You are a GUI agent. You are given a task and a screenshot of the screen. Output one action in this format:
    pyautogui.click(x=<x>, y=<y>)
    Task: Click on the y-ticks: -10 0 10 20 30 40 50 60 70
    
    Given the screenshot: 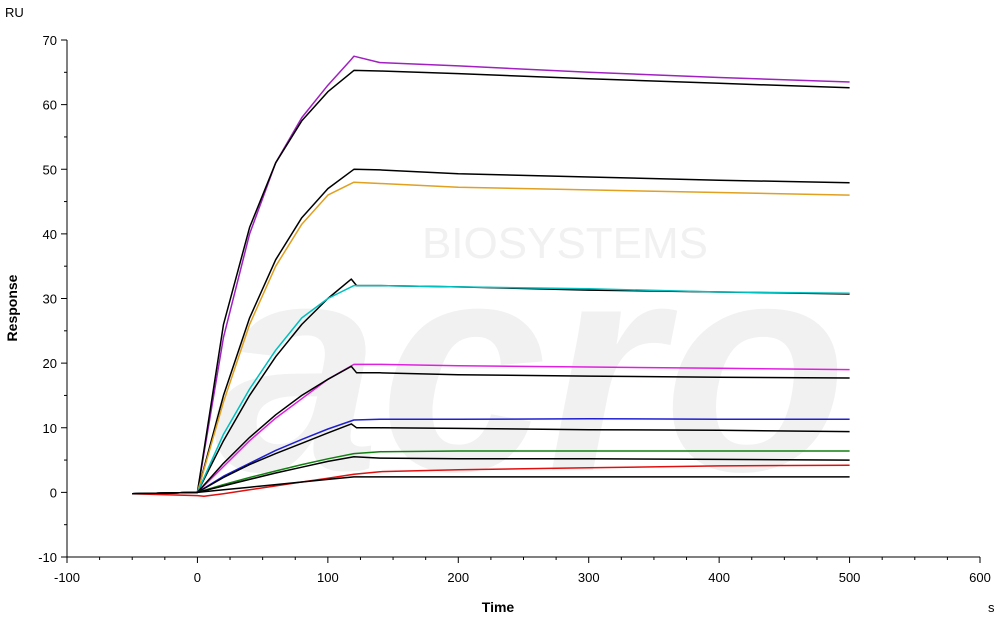 What is the action you would take?
    pyautogui.click(x=52, y=299)
    